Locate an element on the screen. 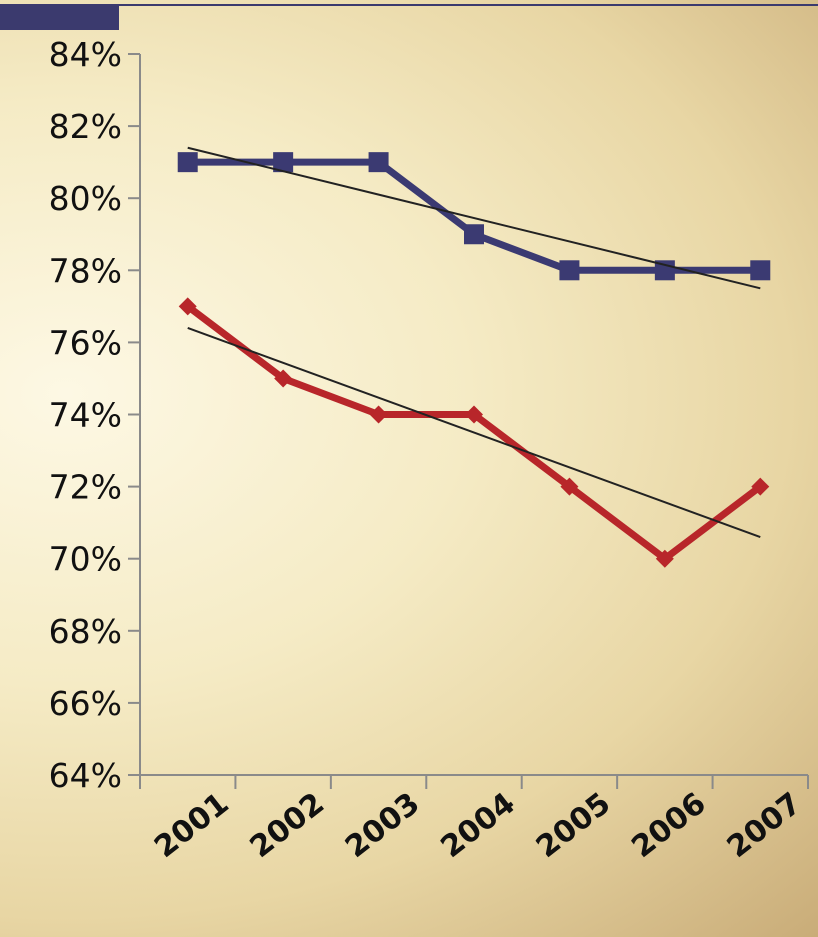 Image resolution: width=818 pixels, height=937 pixels. y-tick-label: 74% is located at coordinates (85, 415).